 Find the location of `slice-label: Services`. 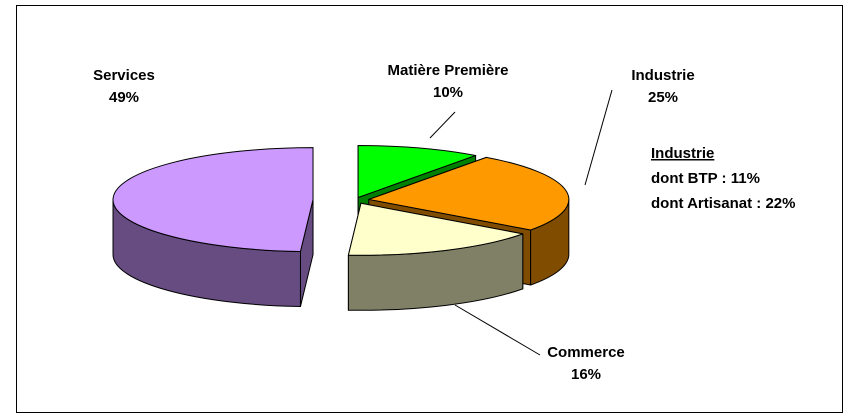

slice-label: Services is located at coordinates (124, 75).